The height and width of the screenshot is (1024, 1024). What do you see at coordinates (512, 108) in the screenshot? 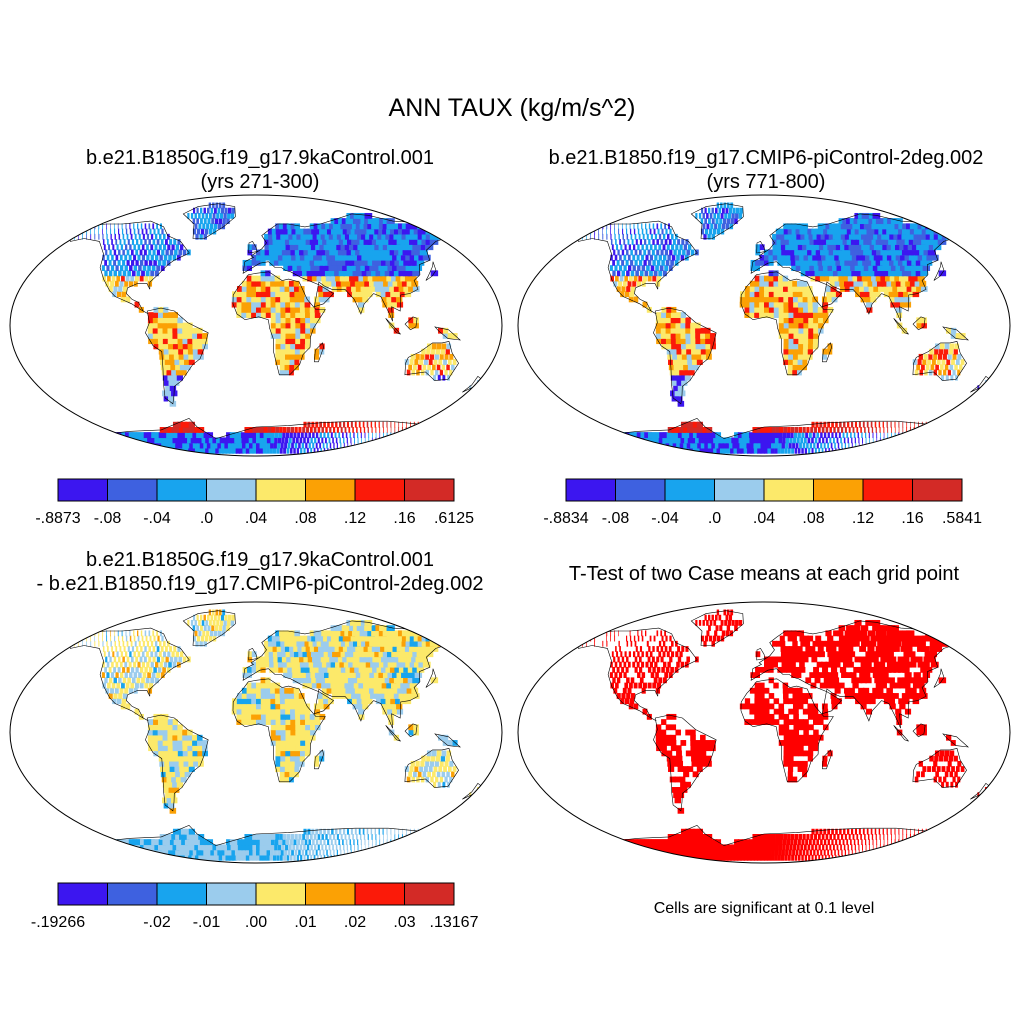
I see `figure-title: ANN TAUX (kg/m/s^2)` at bounding box center [512, 108].